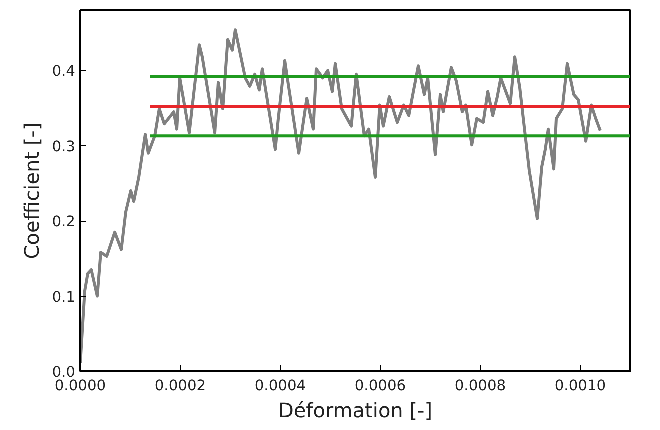 The image size is (660, 430). Describe the element at coordinates (355, 410) in the screenshot. I see `x-axis-title: Déformation [-]` at that location.